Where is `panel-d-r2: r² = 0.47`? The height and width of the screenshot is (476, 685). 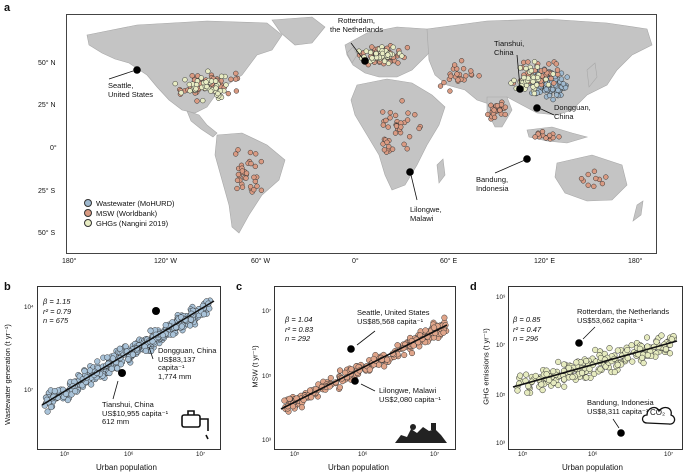 panel-d-r2: r² = 0.47 is located at coordinates (527, 329).